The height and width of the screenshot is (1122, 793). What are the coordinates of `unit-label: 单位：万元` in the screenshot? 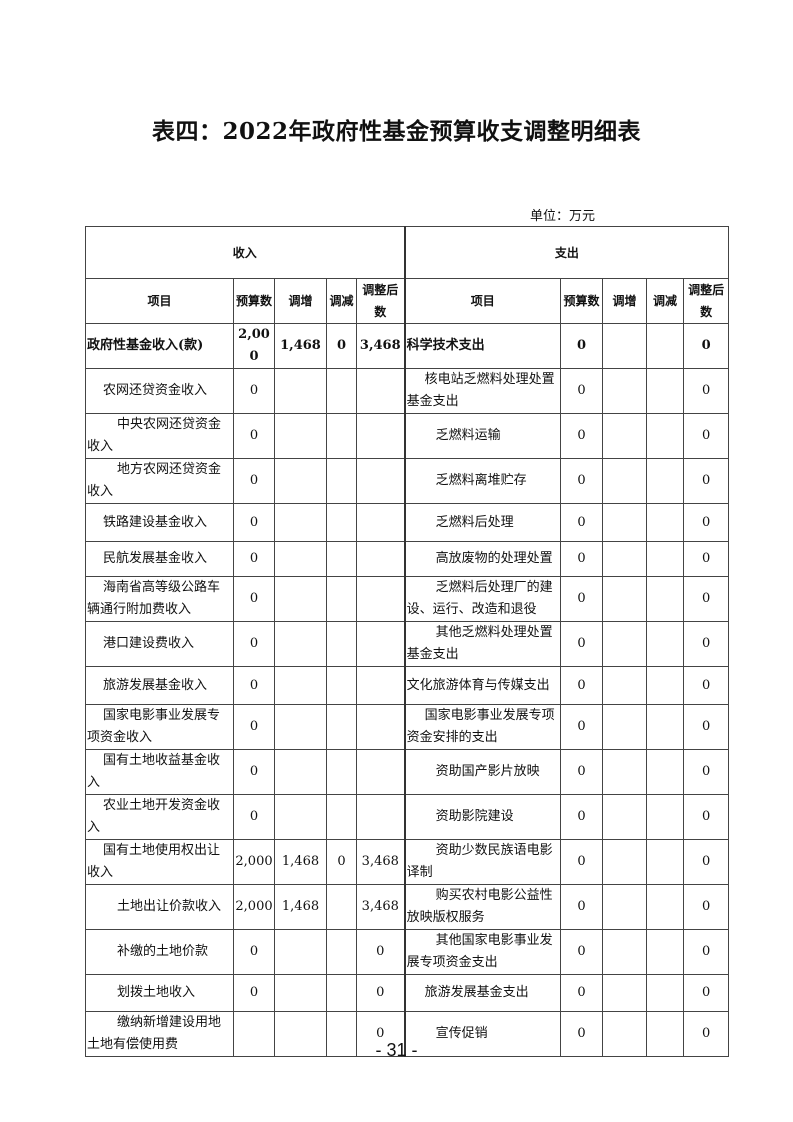 It's located at (563, 216).